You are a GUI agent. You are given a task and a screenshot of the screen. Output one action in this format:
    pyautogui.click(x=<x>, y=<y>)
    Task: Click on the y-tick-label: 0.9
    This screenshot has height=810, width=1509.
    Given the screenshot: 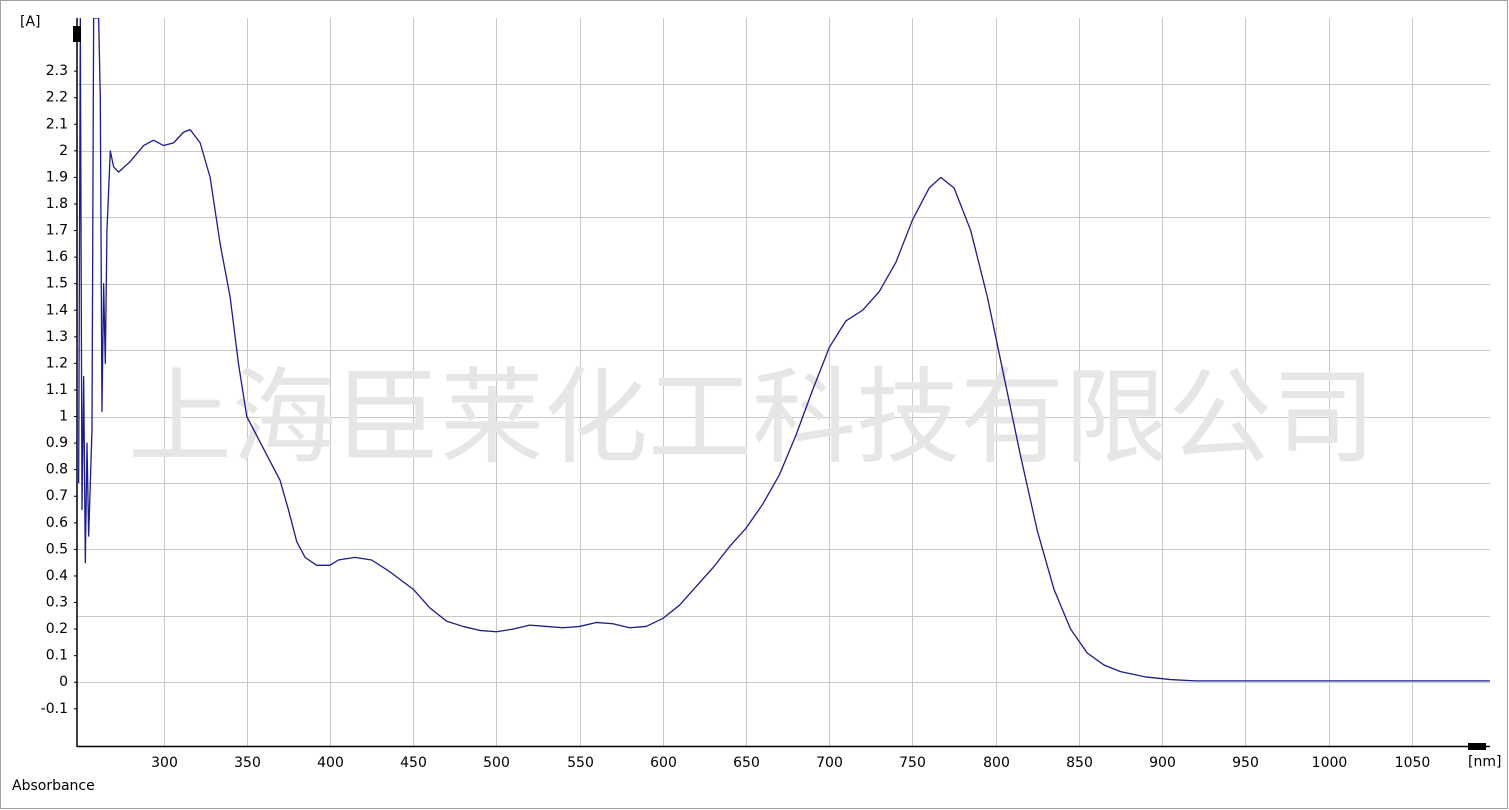 What is the action you would take?
    pyautogui.click(x=57, y=443)
    